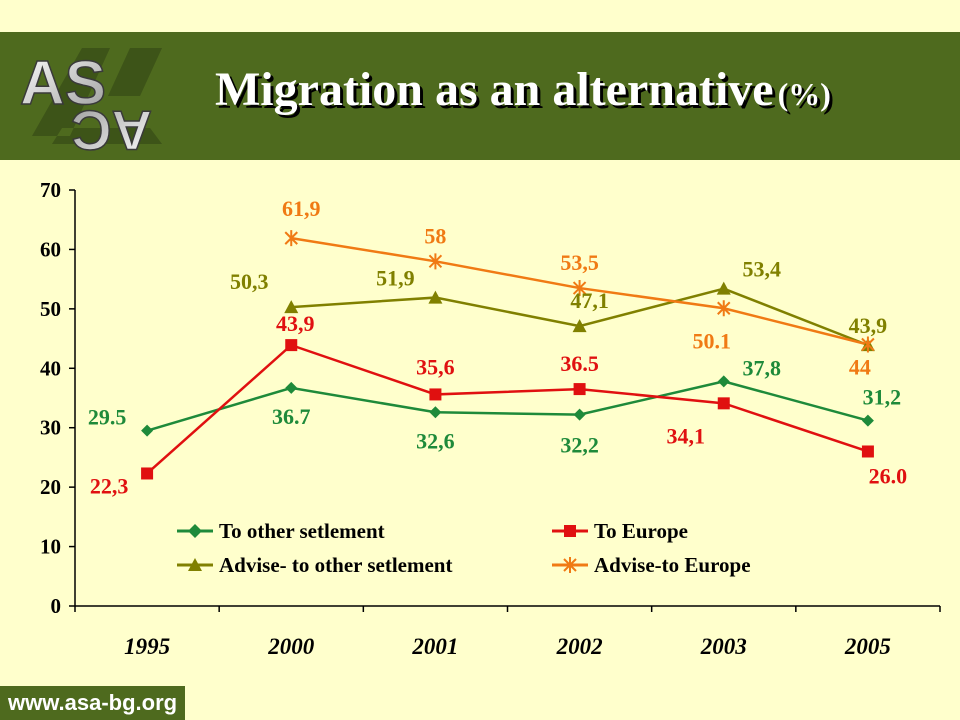 This screenshot has width=960, height=720. What do you see at coordinates (712, 340) in the screenshot?
I see `data-label: 50.1` at bounding box center [712, 340].